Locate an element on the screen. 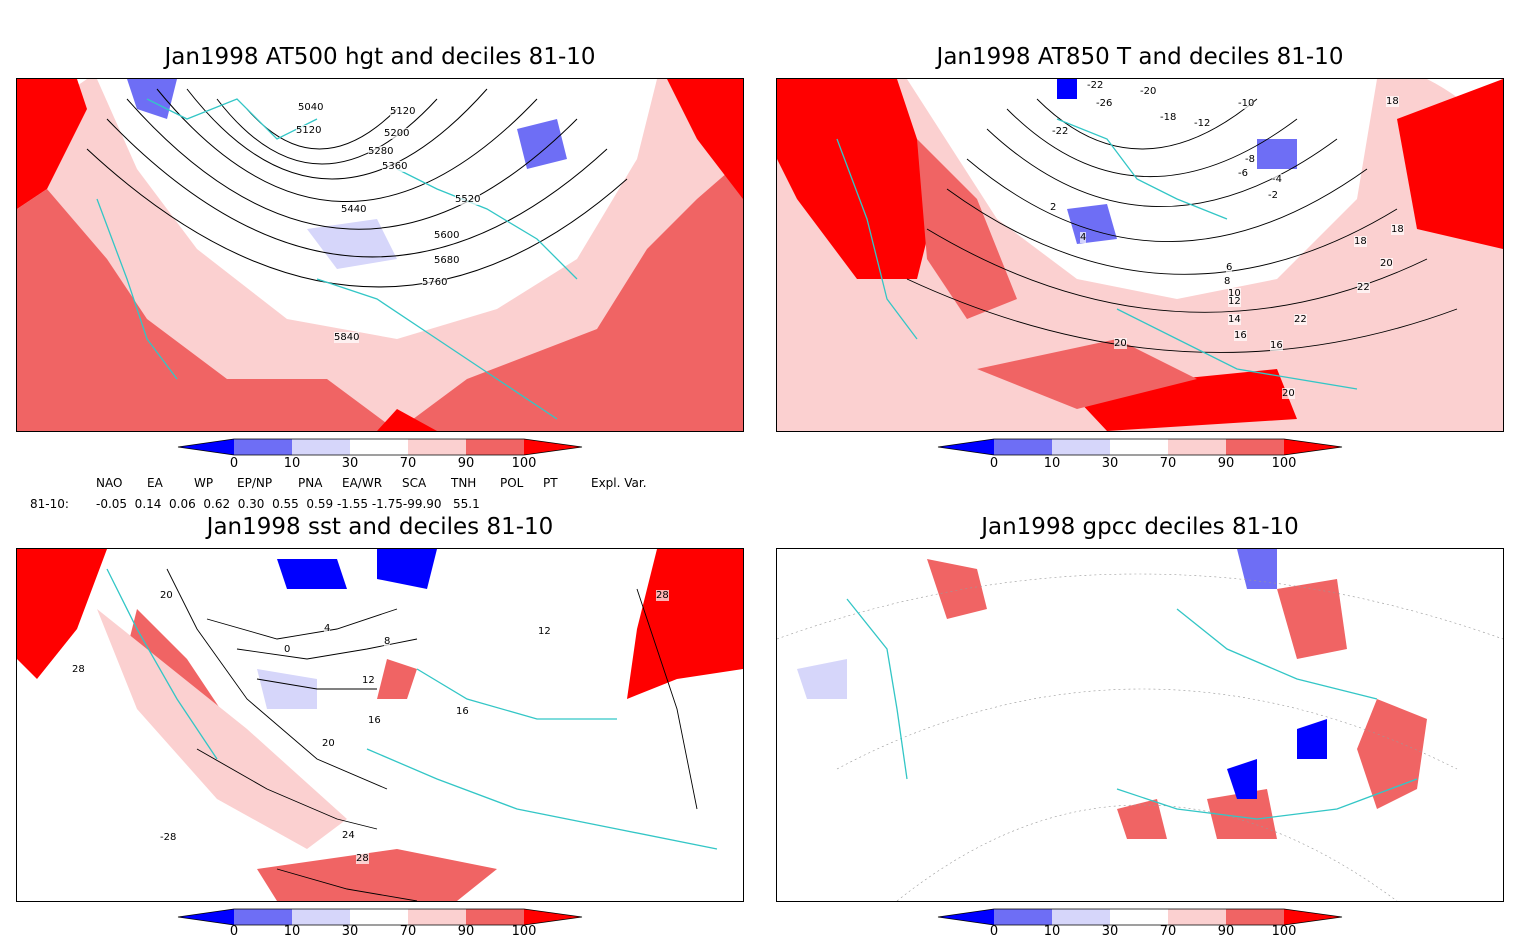 The height and width of the screenshot is (940, 1520). contour-label: -26 is located at coordinates (1104, 103).